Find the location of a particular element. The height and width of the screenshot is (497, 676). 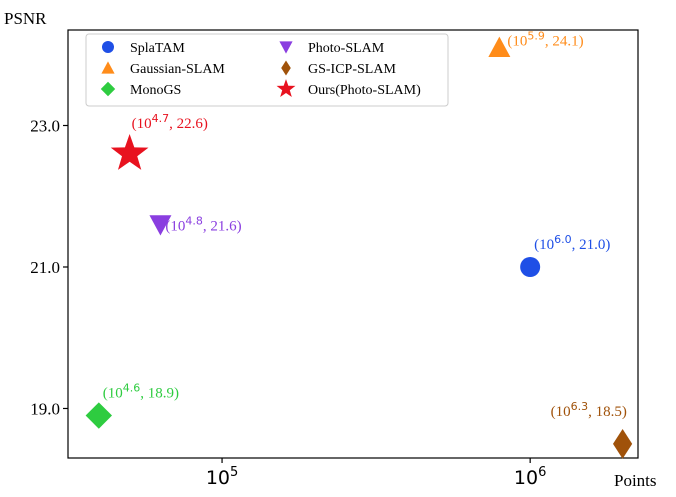

y-tick-label: 21.0 is located at coordinates (45, 267).